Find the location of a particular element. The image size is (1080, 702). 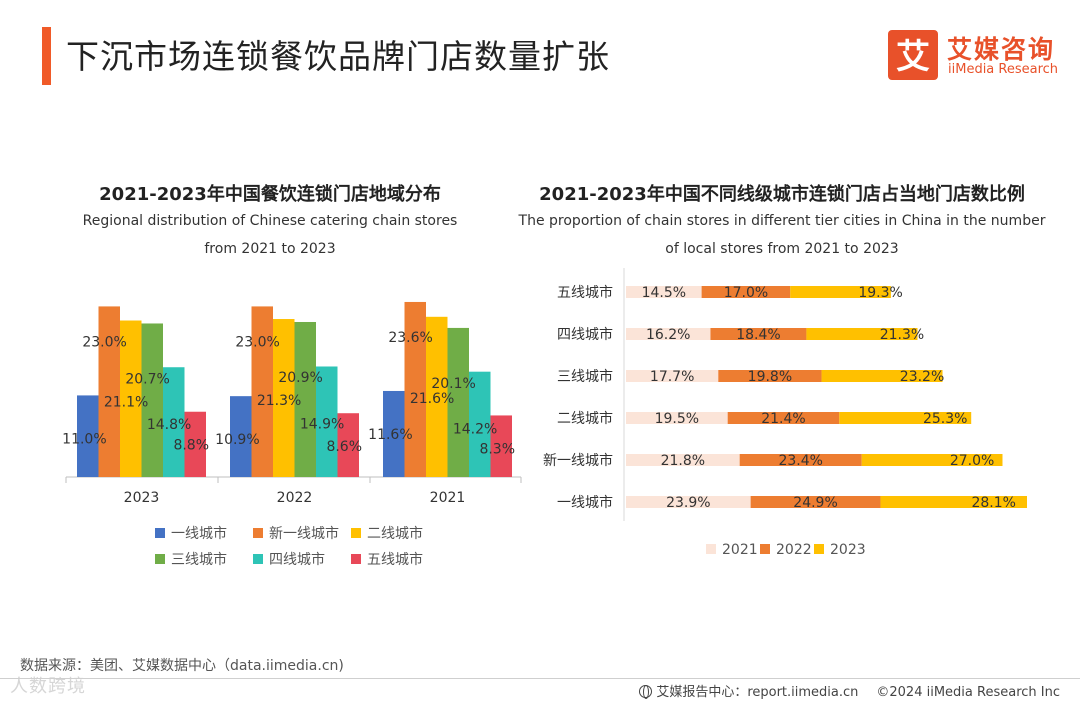

left-bar-data-label: 21.1% is located at coordinates (126, 403).